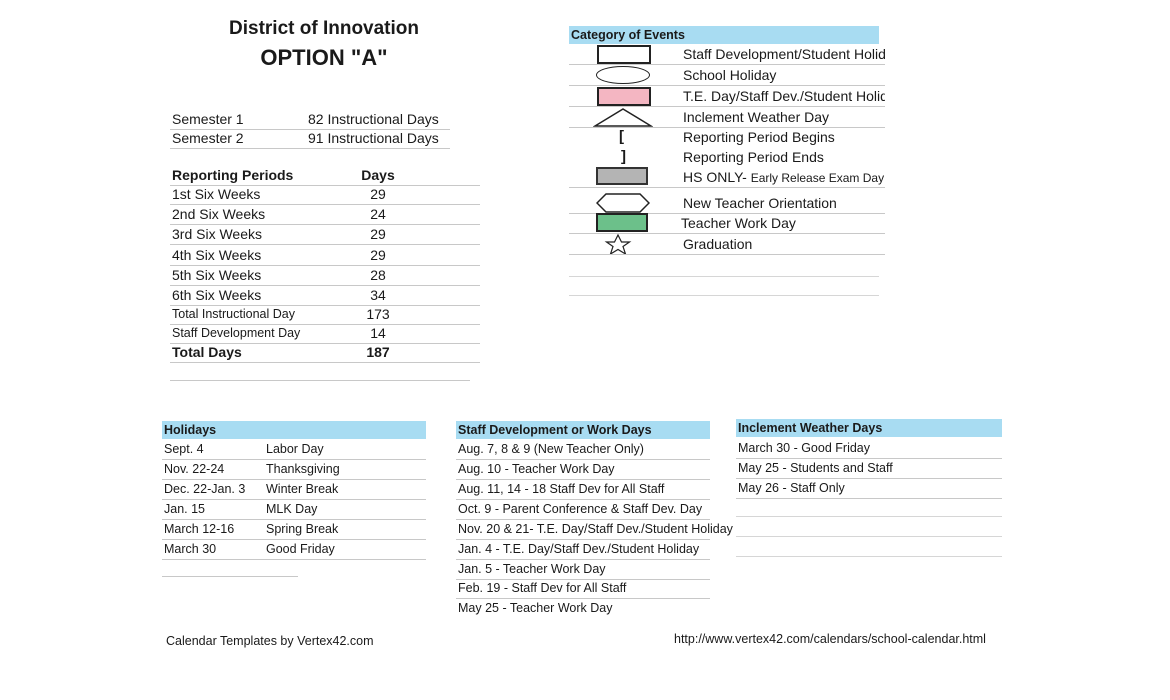 Image resolution: width=1170 pixels, height=700 pixels. What do you see at coordinates (217, 295) in the screenshot?
I see `reporting-label: 6th Six Weeks` at bounding box center [217, 295].